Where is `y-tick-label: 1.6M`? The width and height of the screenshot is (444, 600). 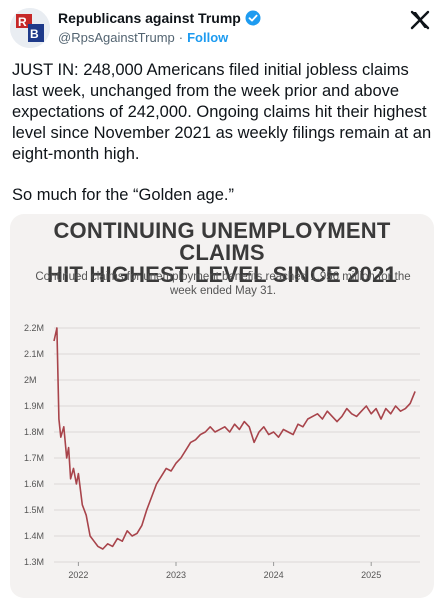 y-tick-label: 1.6M is located at coordinates (34, 484).